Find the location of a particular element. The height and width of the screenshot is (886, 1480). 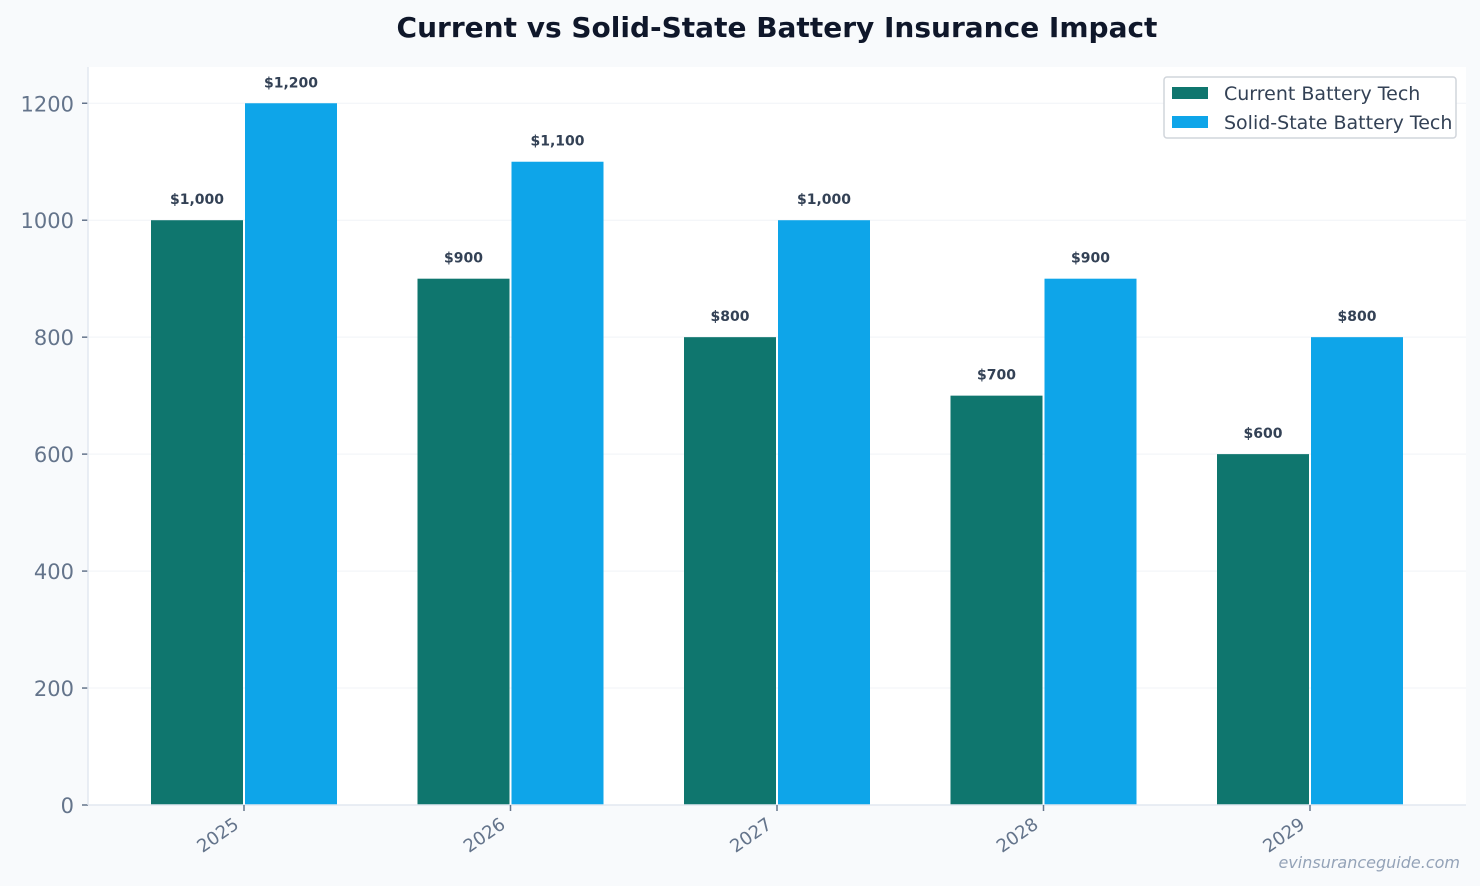

watermark: evinsuranceguide.com is located at coordinates (1369, 862).